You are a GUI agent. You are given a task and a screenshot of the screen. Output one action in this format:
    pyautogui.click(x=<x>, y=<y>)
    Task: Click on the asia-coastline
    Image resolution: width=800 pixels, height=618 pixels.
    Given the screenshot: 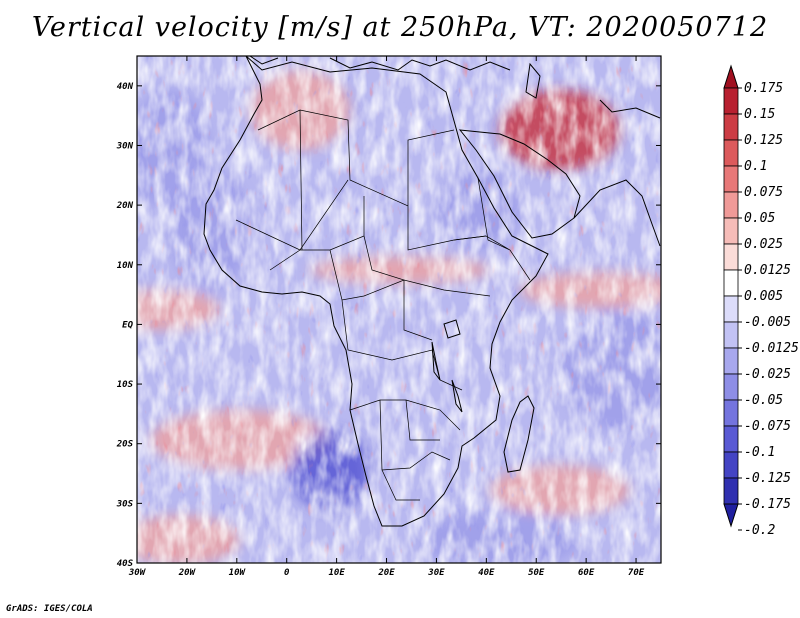 What is the action you would take?
    pyautogui.click(x=617, y=173)
    